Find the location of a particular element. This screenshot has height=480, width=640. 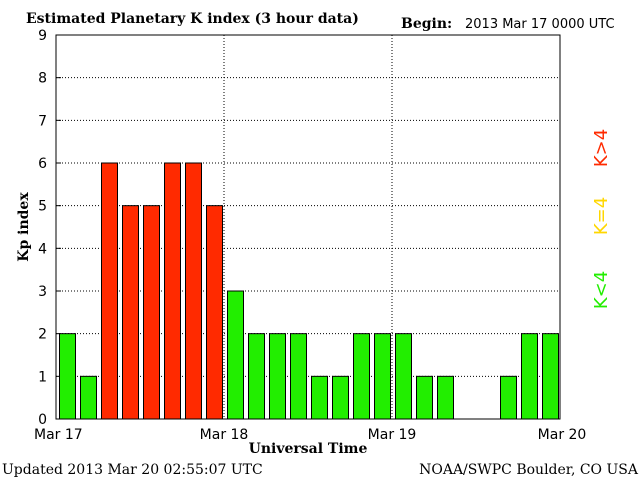

x-tick-label: Mar 18 is located at coordinates (224, 435).